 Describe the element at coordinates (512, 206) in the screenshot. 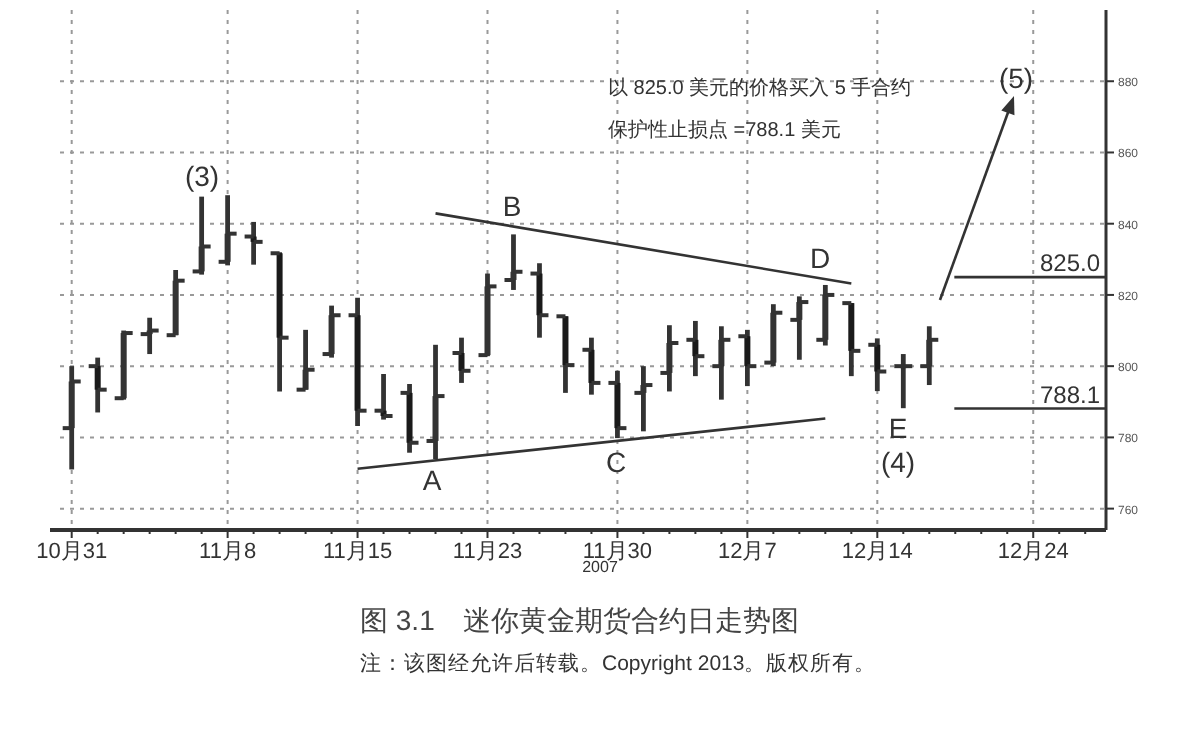

I see `annotation: B` at that location.